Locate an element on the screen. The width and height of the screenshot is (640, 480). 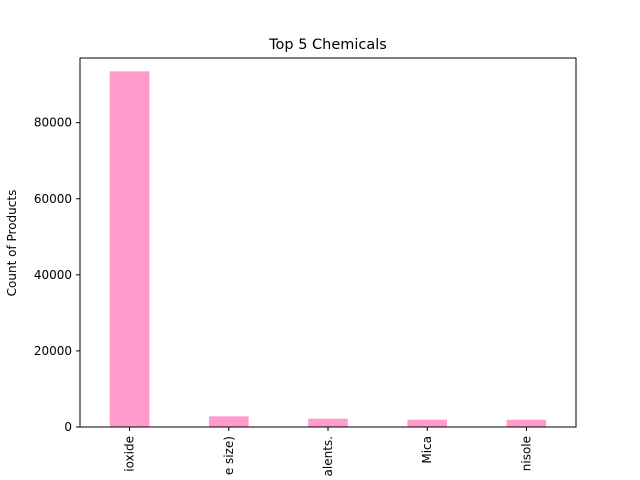
x-tick-label-2: alents. is located at coordinates (328, 456).